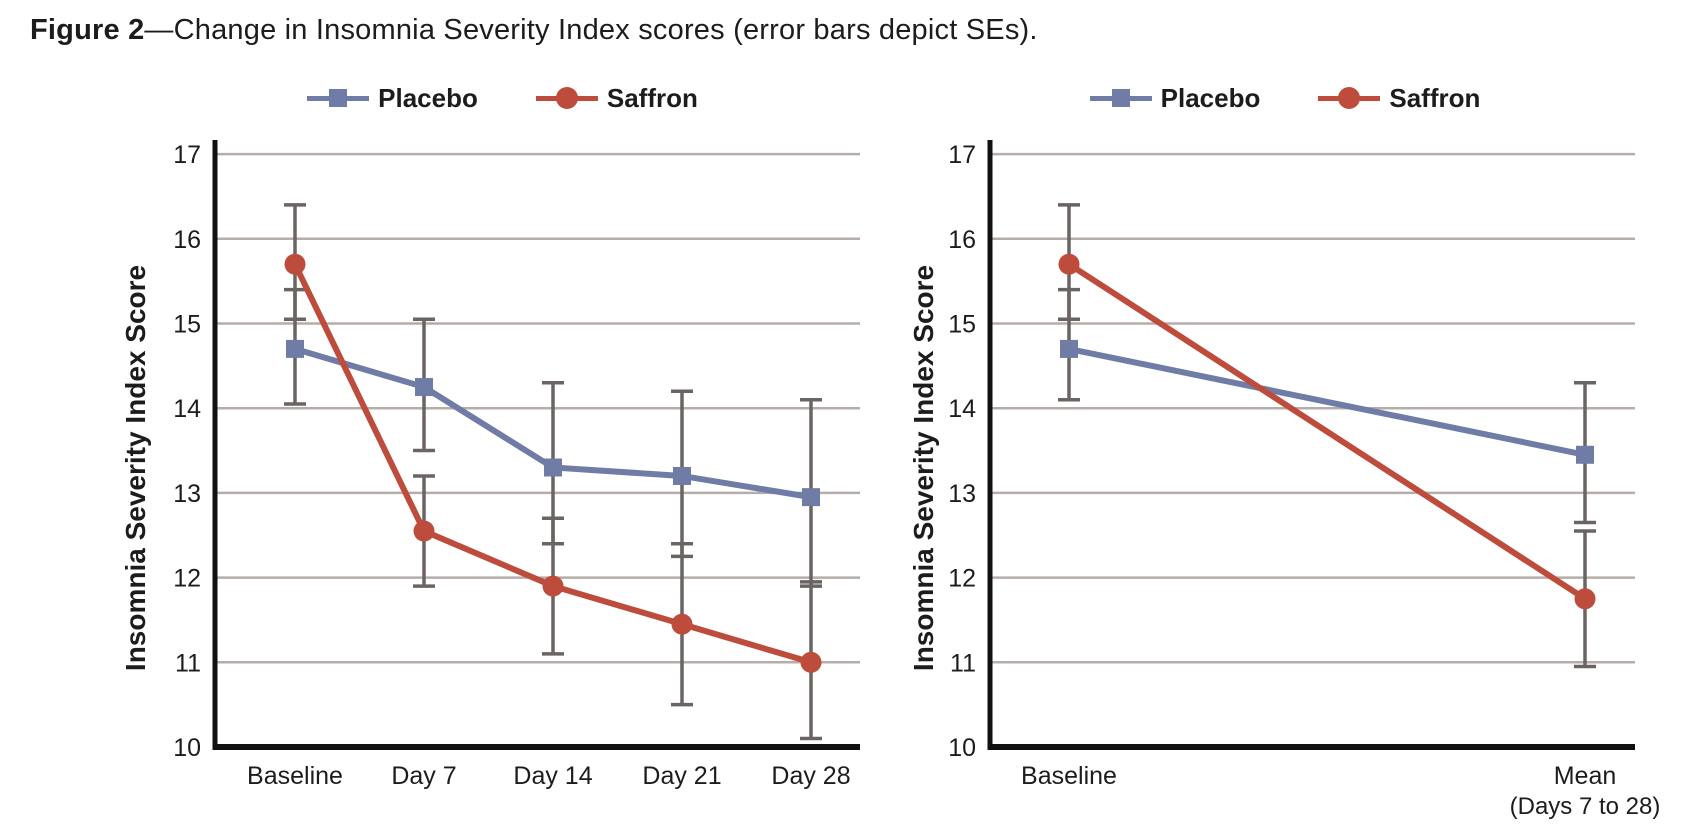 This screenshot has height=831, width=1691. What do you see at coordinates (1285, 98) in the screenshot?
I see `legend-right: Placebo Saffron` at bounding box center [1285, 98].